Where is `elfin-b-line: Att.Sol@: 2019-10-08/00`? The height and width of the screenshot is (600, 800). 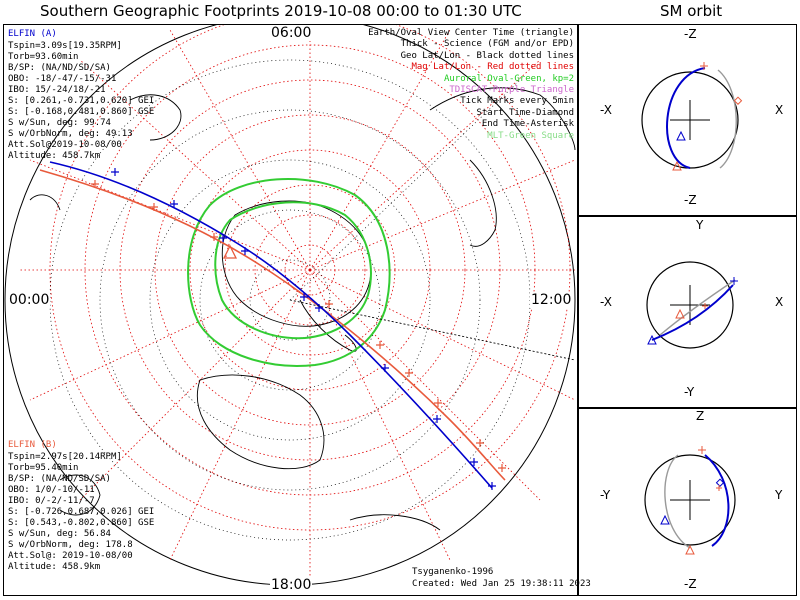
elfin-b-line: Att.Sol@: 2019-10-08/00 is located at coordinates (70, 556).